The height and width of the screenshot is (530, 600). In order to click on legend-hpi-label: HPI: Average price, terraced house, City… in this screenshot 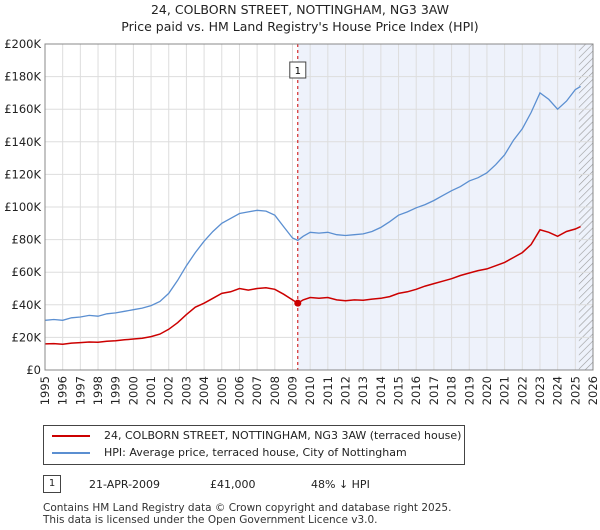, I will do `click(255, 452)`.